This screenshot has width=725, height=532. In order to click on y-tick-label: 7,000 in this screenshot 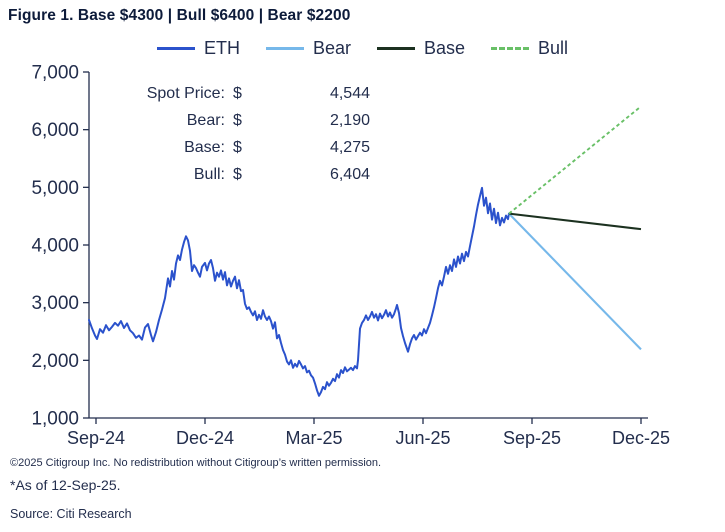, I will do `click(55, 73)`.